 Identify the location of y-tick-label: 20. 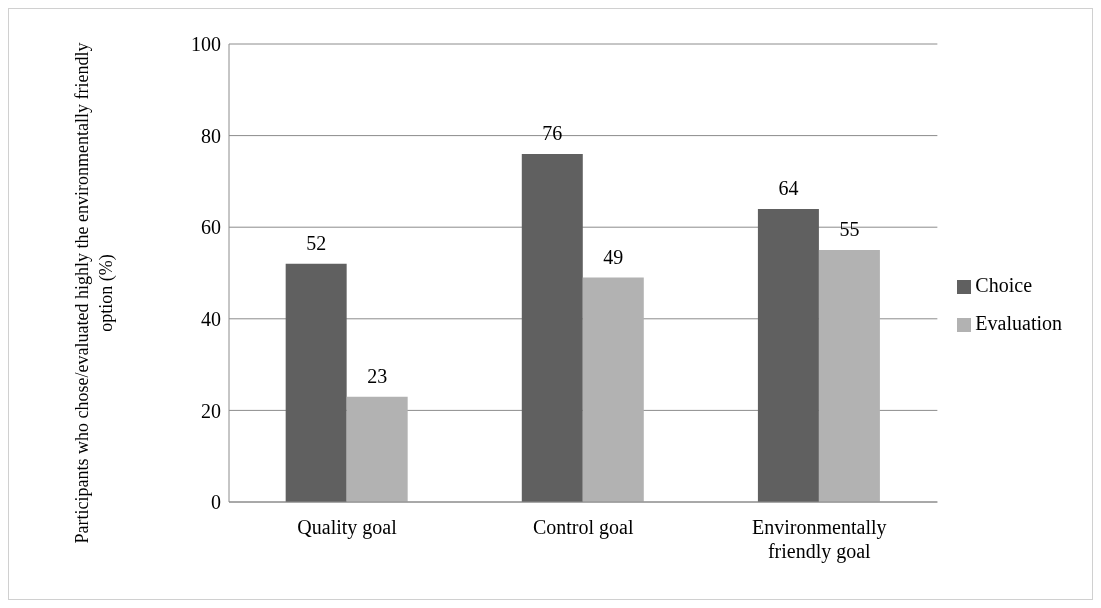
(211, 410).